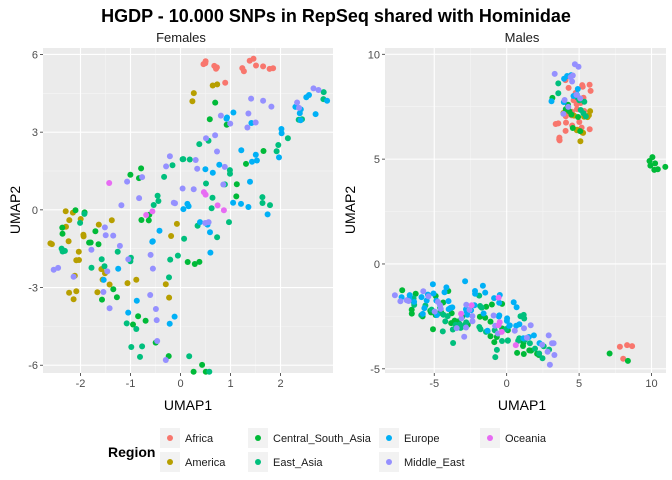  Describe the element at coordinates (374, 55) in the screenshot. I see `y-tick-label: 10` at that location.